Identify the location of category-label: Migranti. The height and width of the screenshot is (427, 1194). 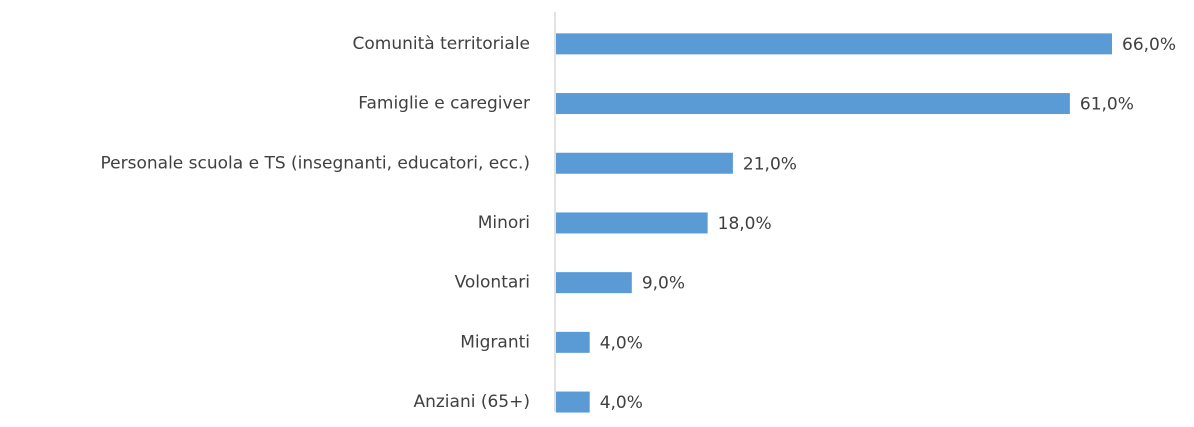
(495, 342).